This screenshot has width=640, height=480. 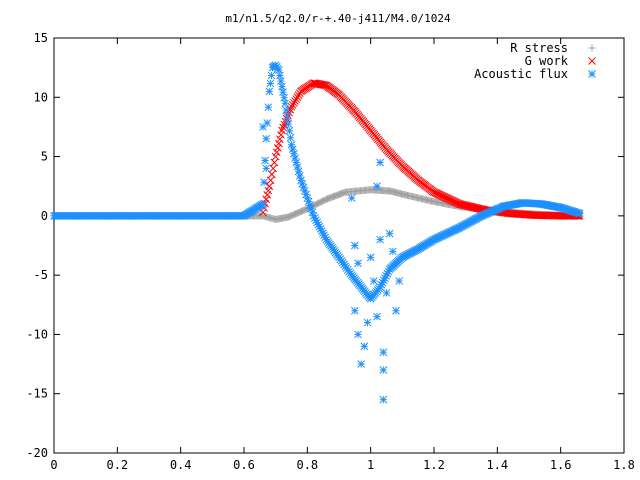 I want to click on y-tick-label: -10, so click(x=37, y=334).